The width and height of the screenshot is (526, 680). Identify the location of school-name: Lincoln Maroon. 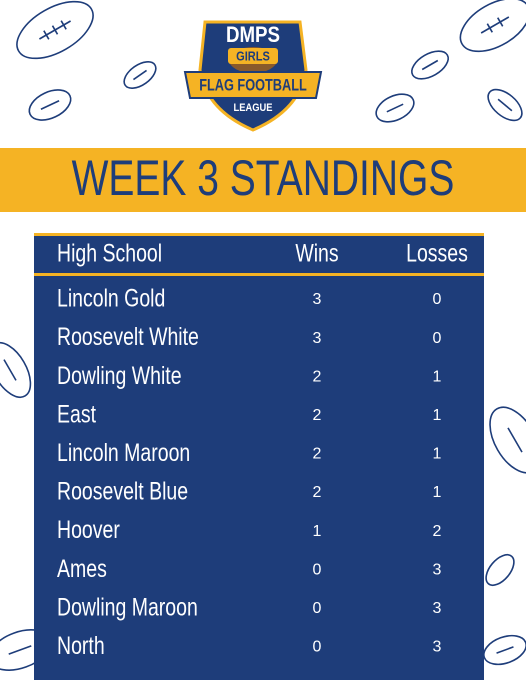
(123, 453).